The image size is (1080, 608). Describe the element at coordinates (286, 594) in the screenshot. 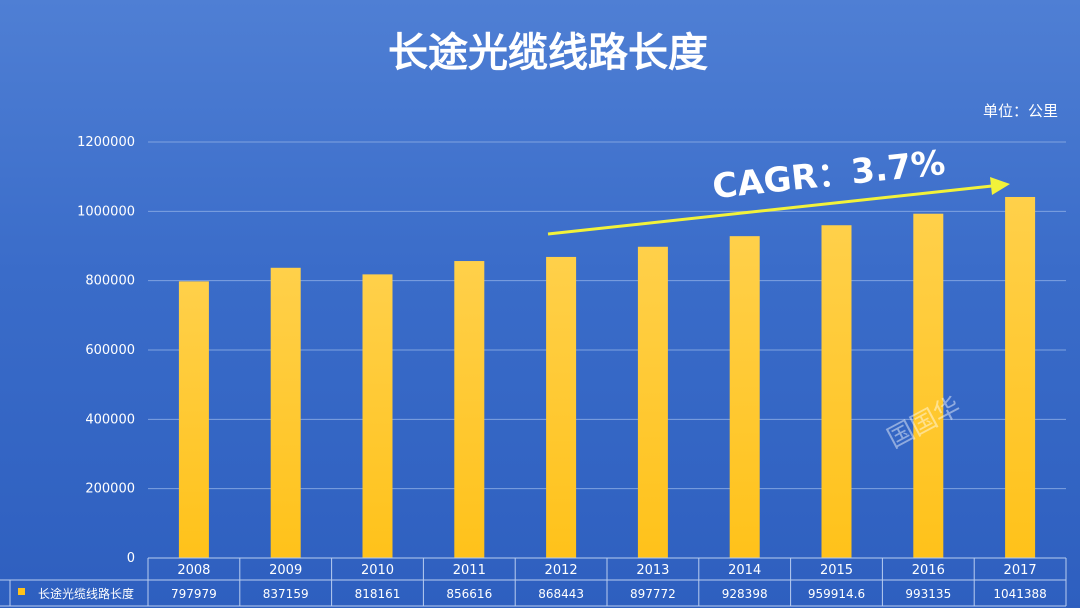

I see `table-value: 837159` at that location.